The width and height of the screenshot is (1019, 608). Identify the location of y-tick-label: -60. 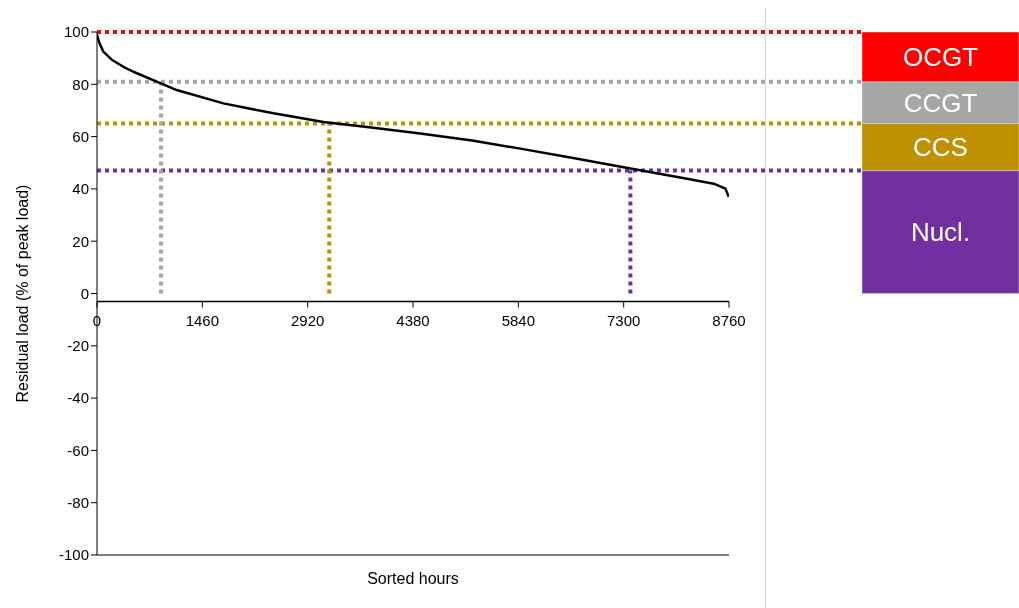
(78, 450).